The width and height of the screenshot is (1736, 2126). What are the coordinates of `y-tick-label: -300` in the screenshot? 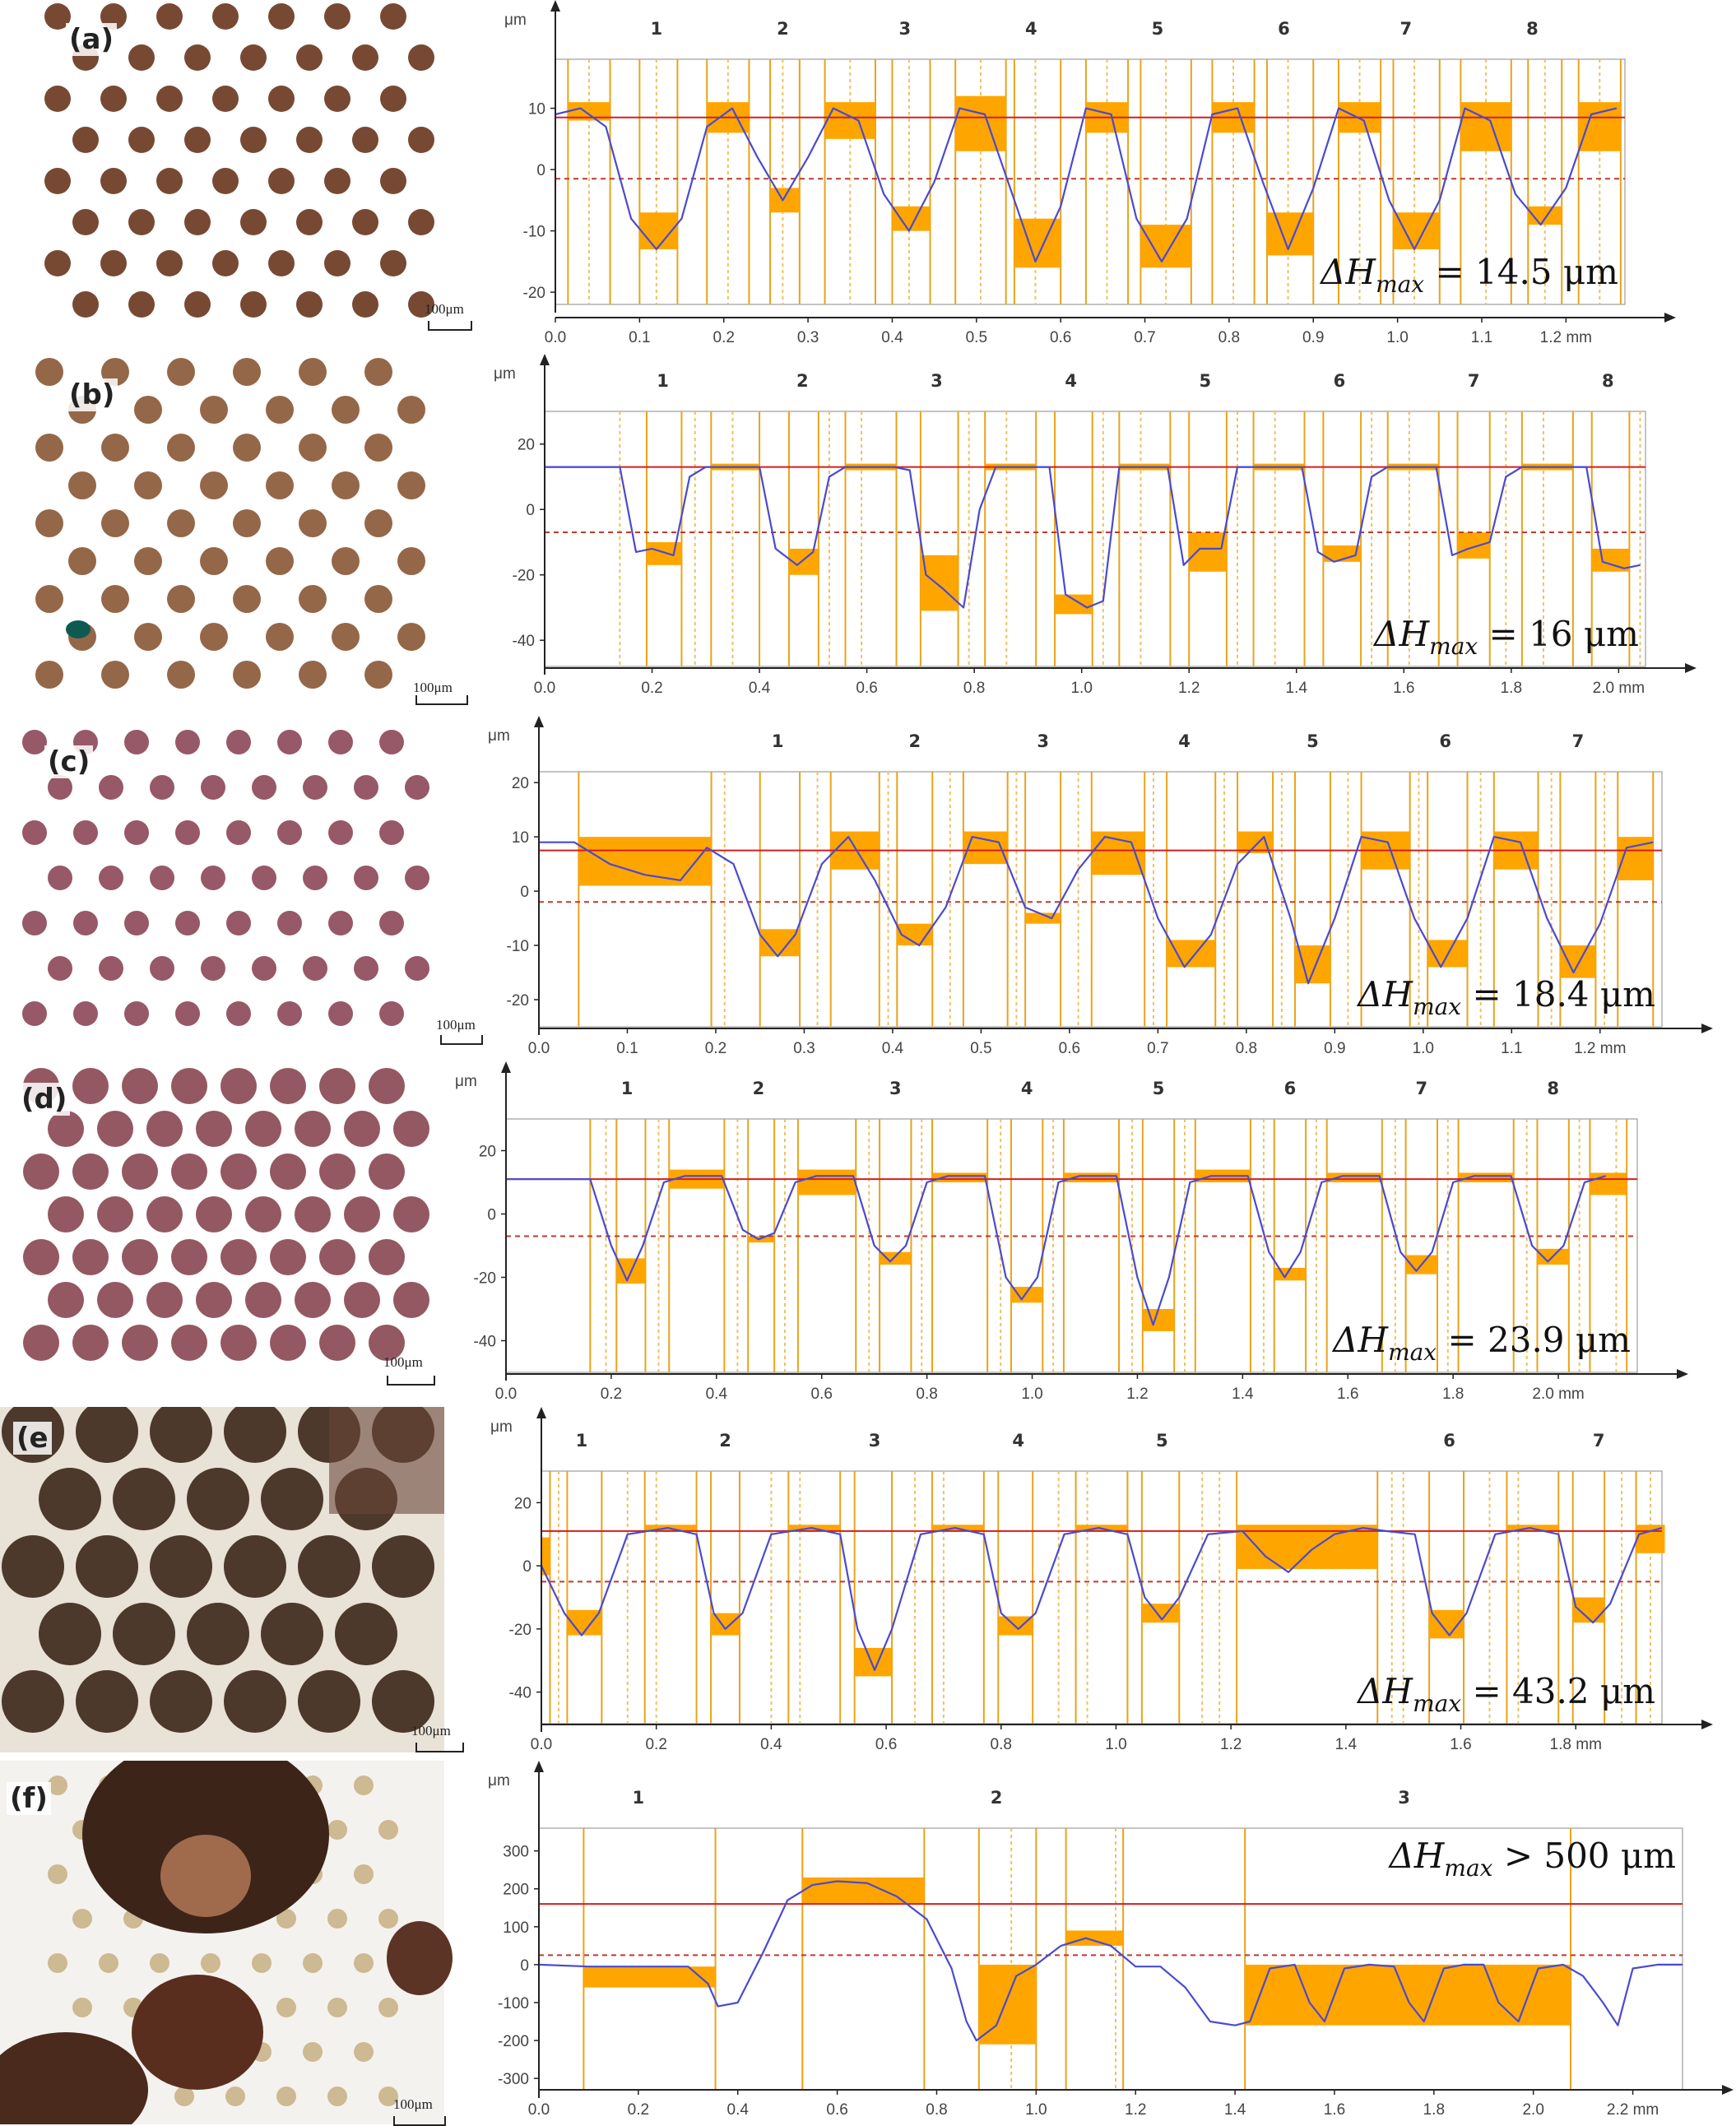 It's located at (513, 2079).